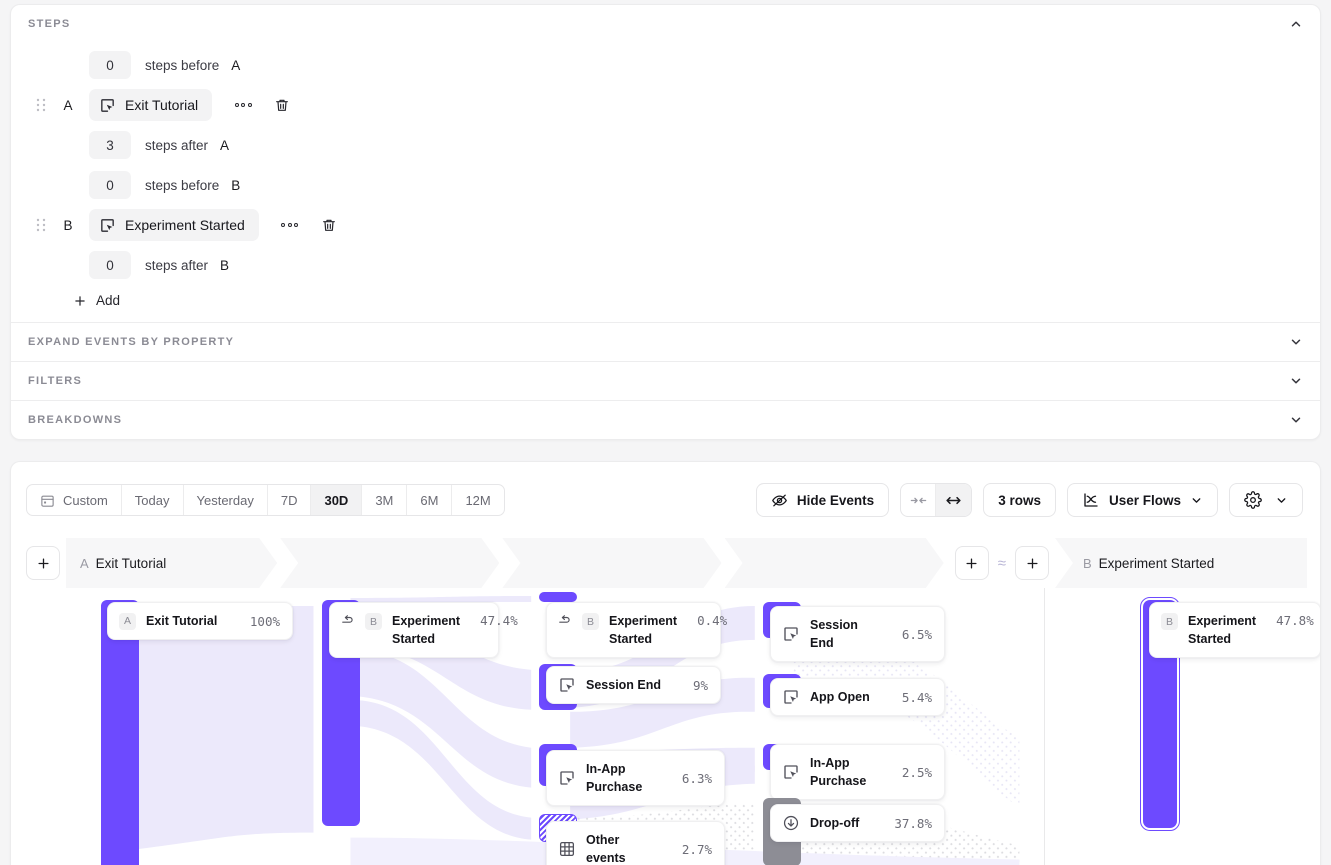  I want to click on sankey-node-percent: 2.7%, so click(696, 849).